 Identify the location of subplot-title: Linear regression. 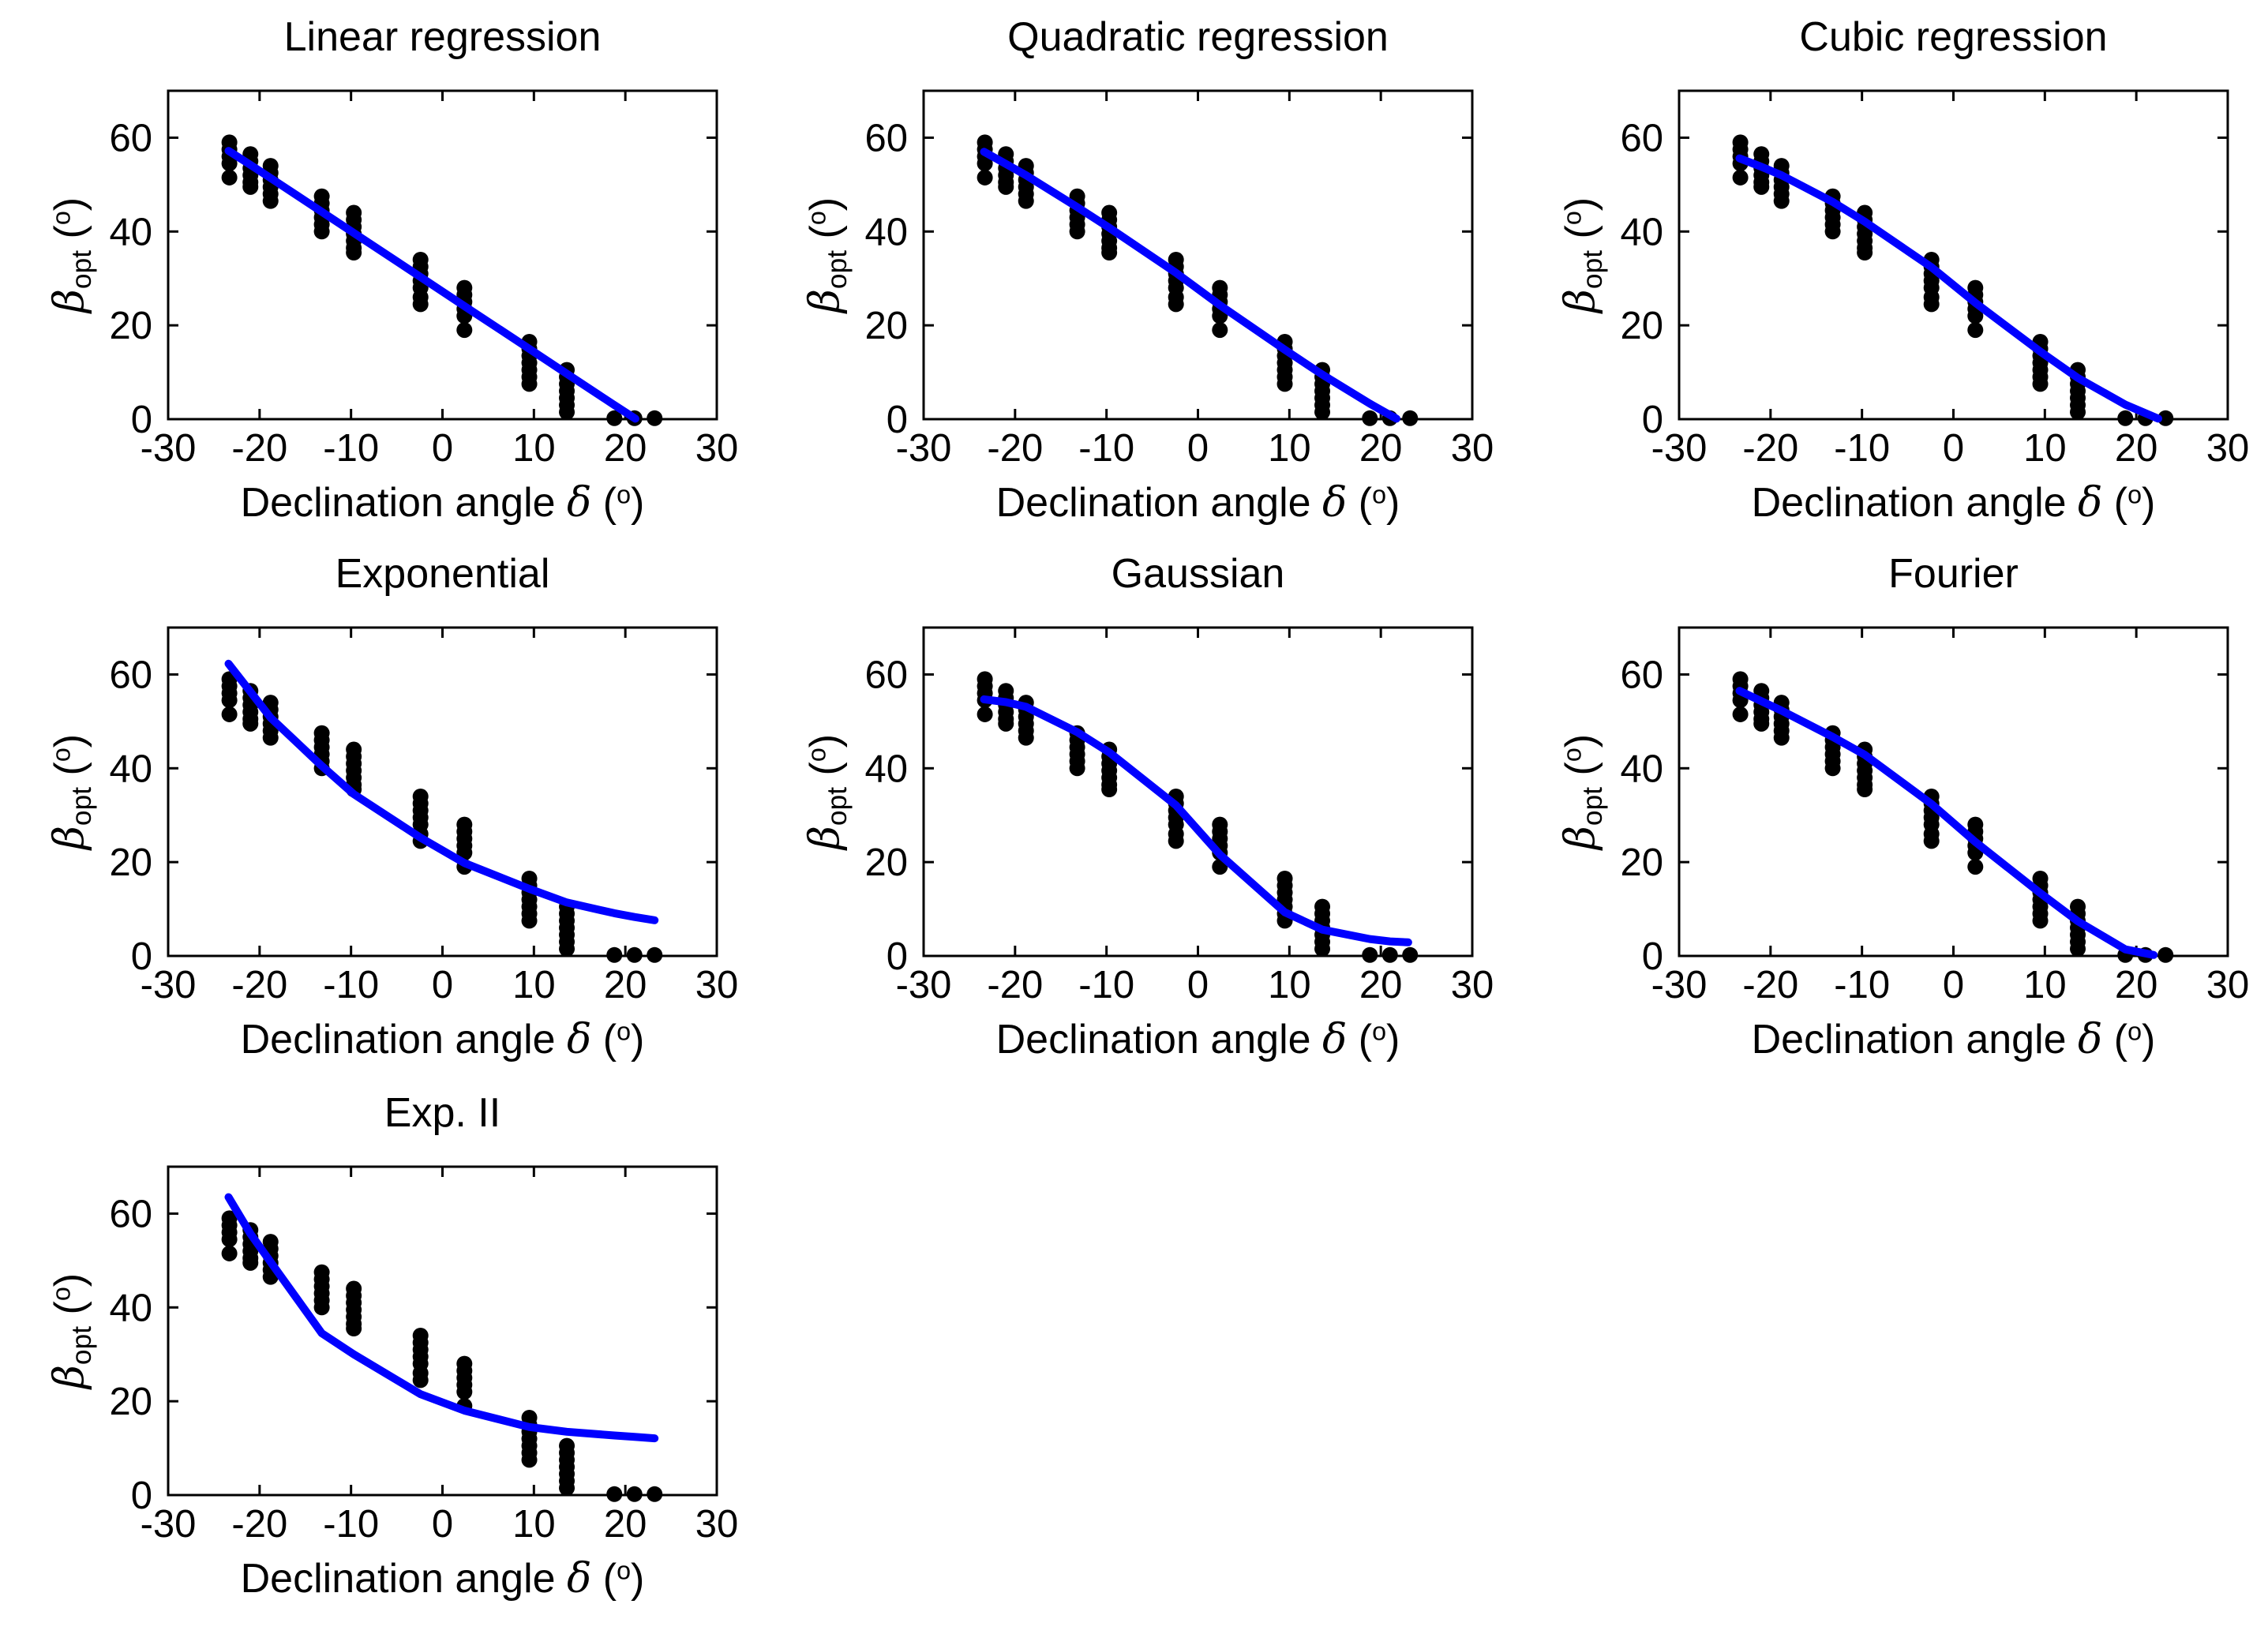
(442, 37).